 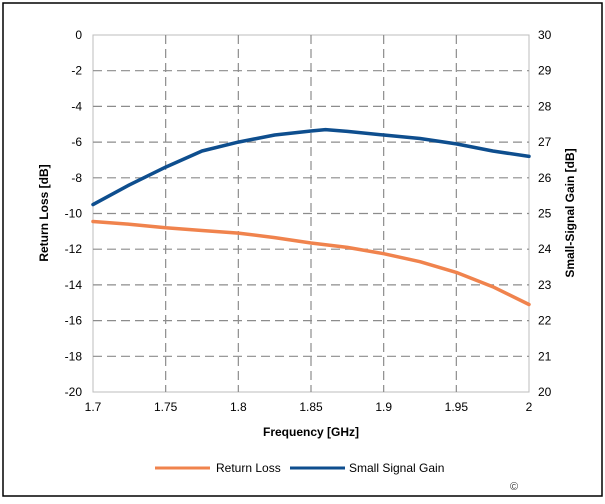 What do you see at coordinates (74, 356) in the screenshot?
I see `y-left-tick-label: -18` at bounding box center [74, 356].